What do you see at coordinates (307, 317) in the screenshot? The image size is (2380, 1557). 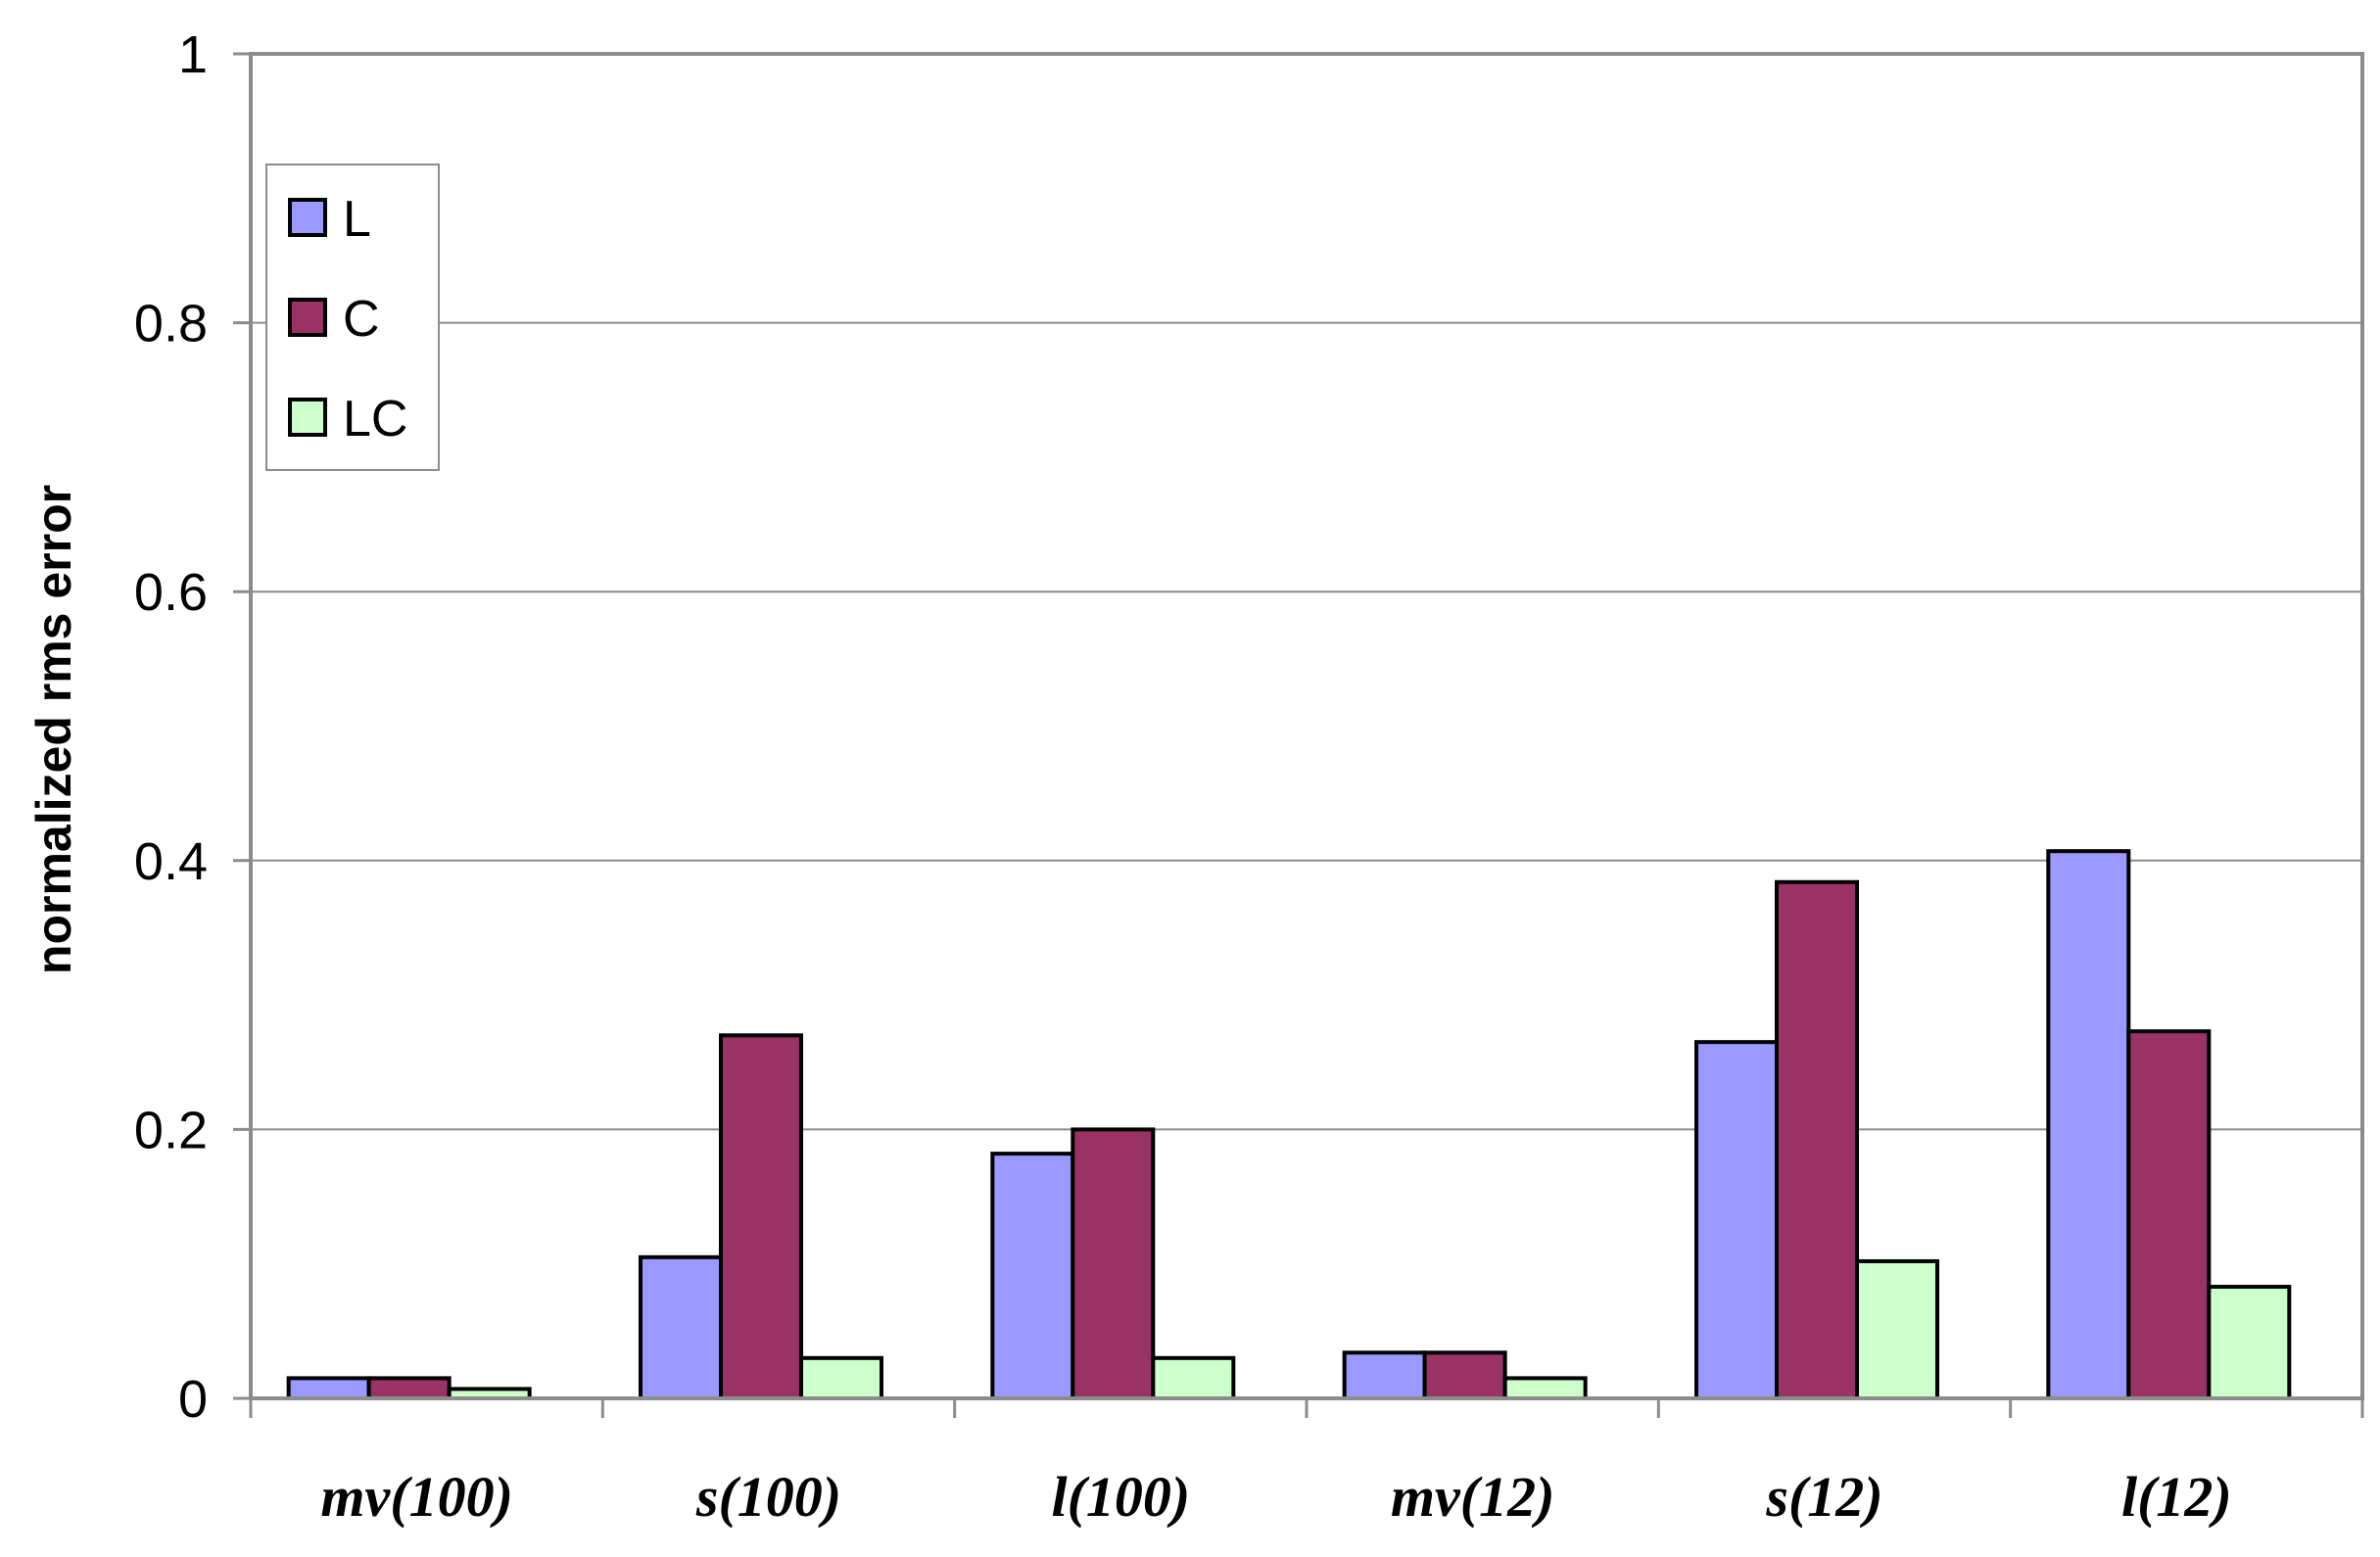 I see `legend-swatch-c` at bounding box center [307, 317].